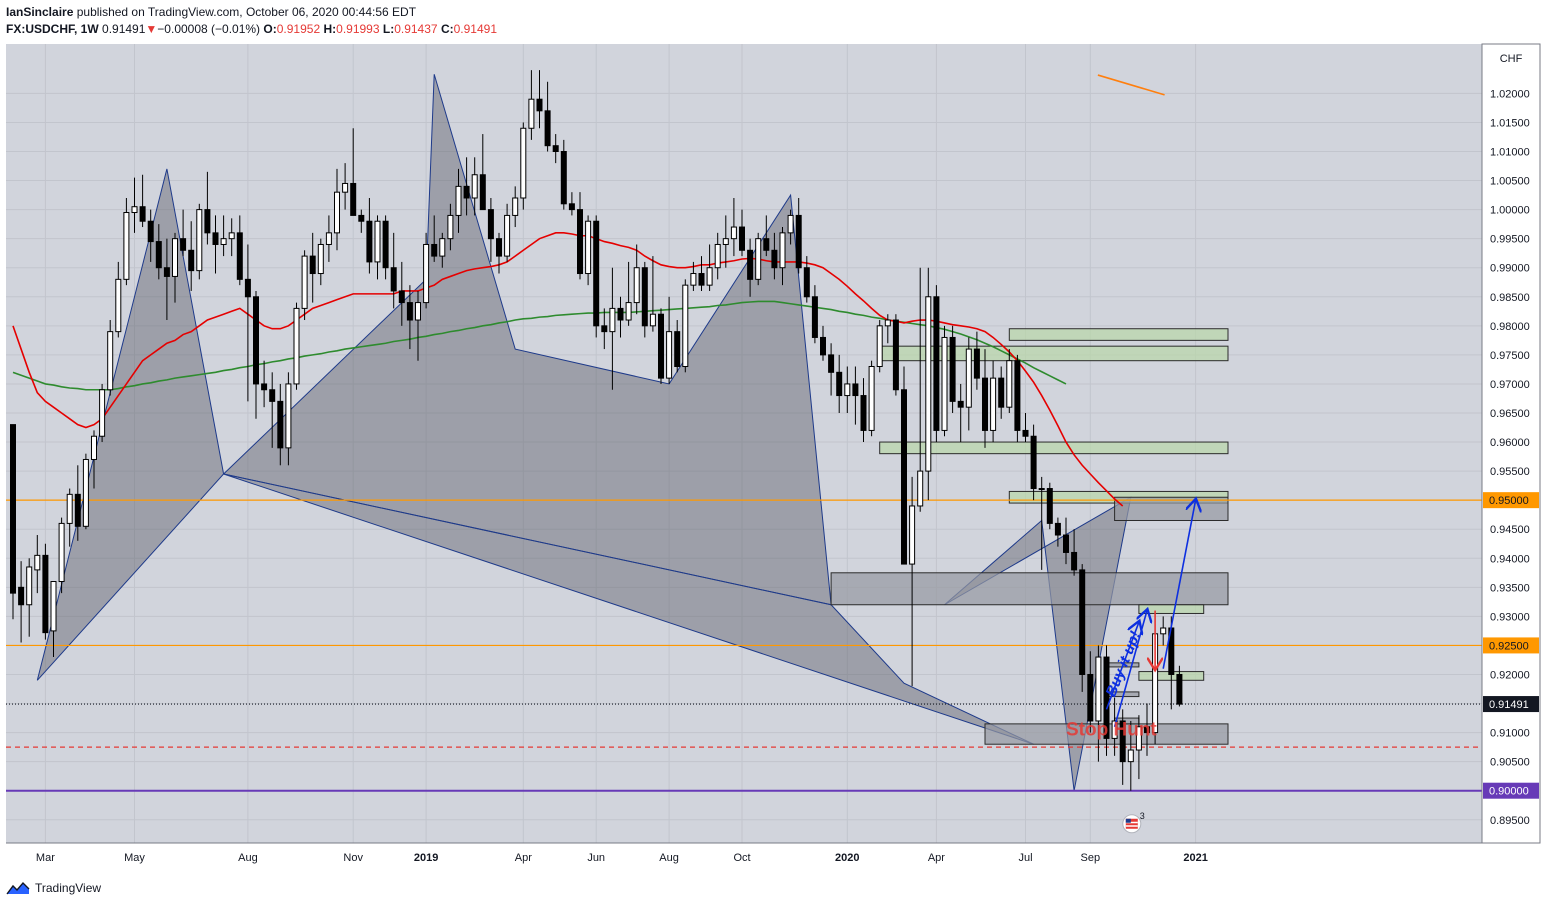 This screenshot has height=909, width=1548. I want to click on tradingview-logo-icon, so click(18, 888).